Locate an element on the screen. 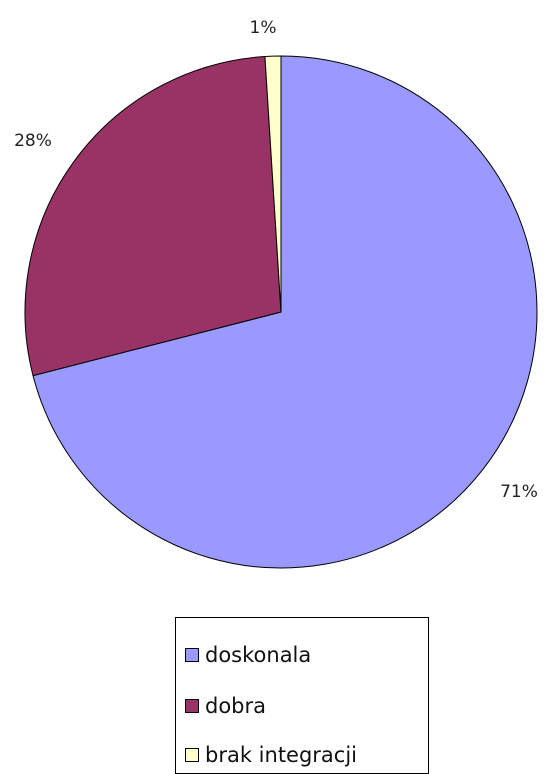 This screenshot has width=548, height=774. legend-label-brak-integracji: brak integracji is located at coordinates (281, 755).